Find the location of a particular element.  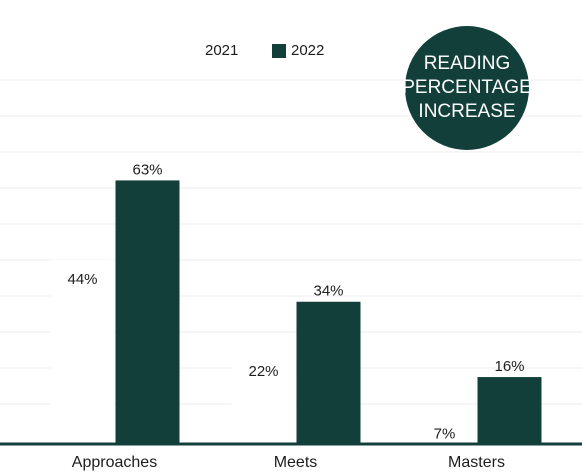

data-label: 22% is located at coordinates (263, 371).